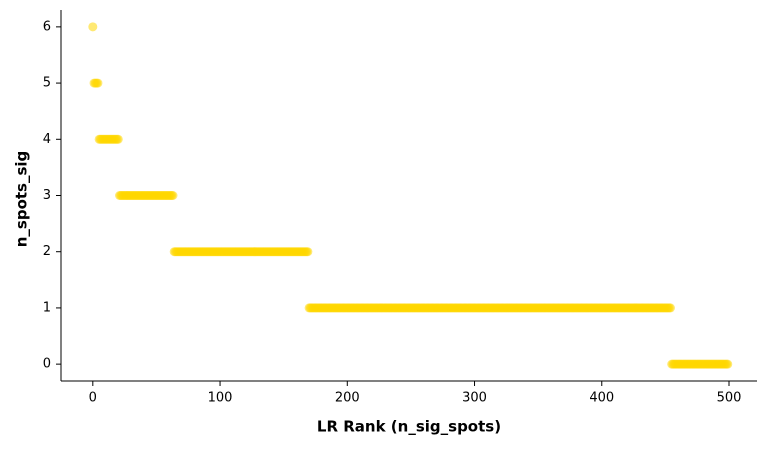 The height and width of the screenshot is (449, 770). What do you see at coordinates (47, 83) in the screenshot?
I see `y-tick-label: 5` at bounding box center [47, 83].